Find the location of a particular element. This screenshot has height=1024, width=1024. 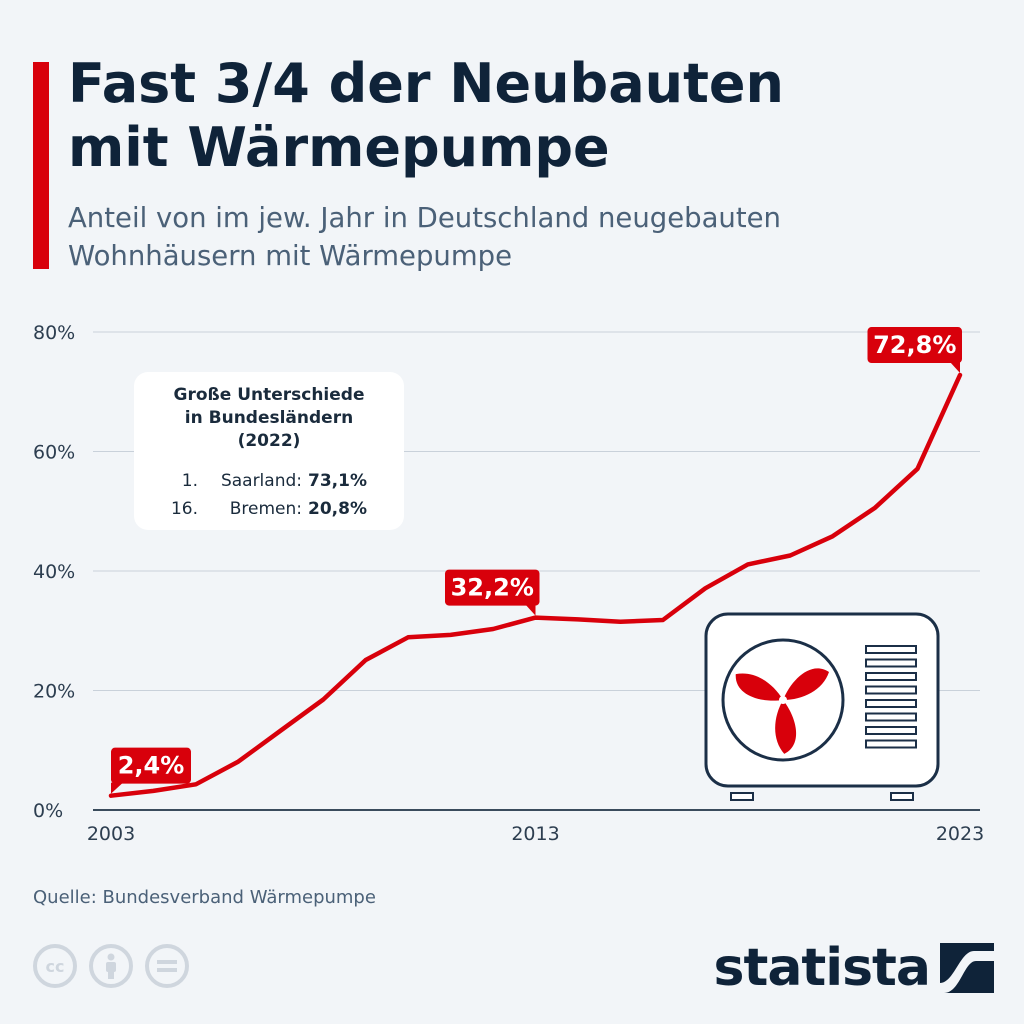

value-label: 72,8% is located at coordinates (914, 350).